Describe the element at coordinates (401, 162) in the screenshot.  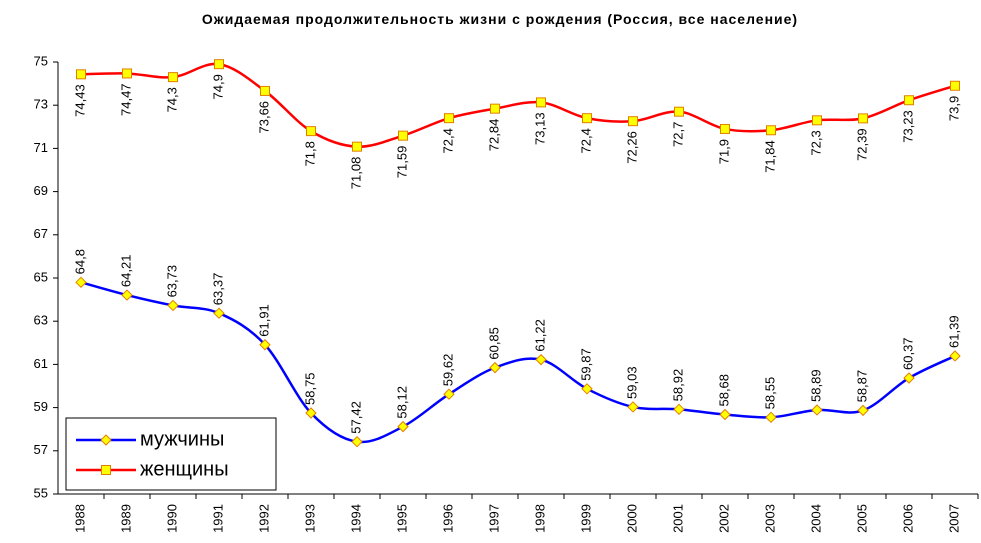
I see `data-label: 71,59` at that location.